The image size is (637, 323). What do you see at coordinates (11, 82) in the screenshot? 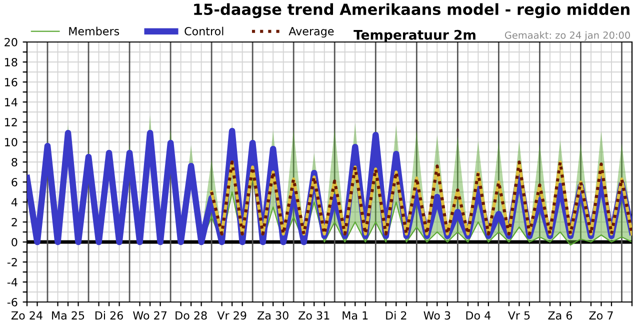
I see `y-tick-label: 16` at bounding box center [11, 82].